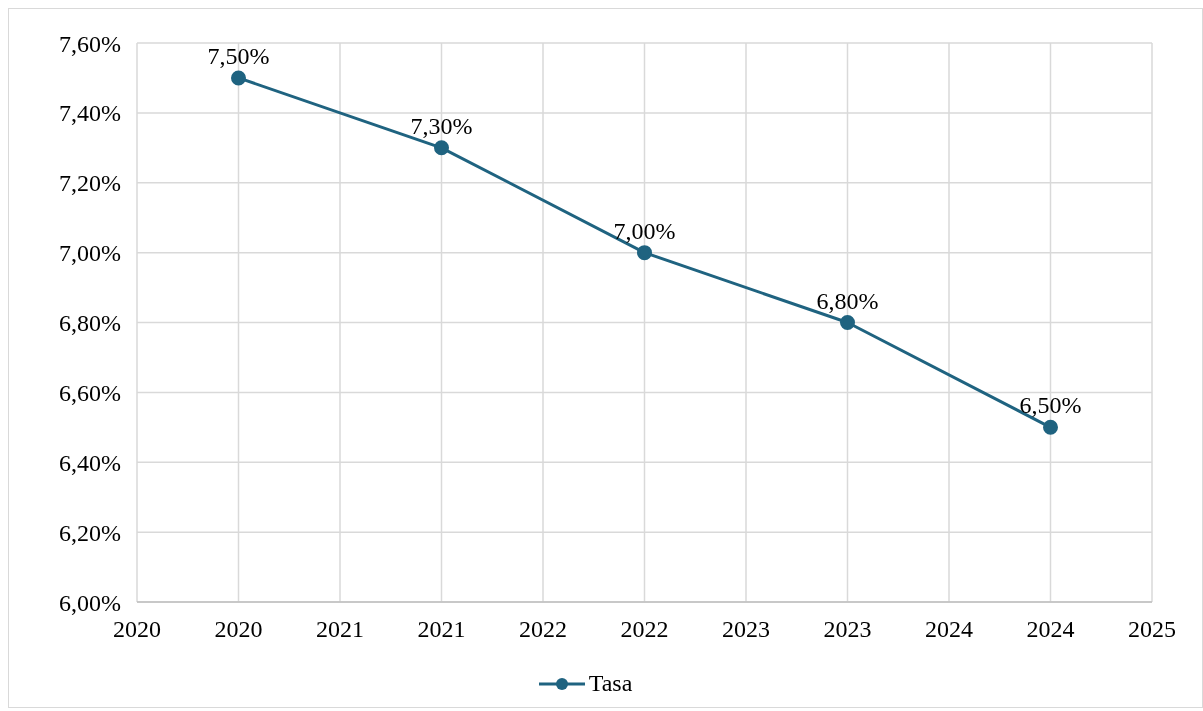  I want to click on data-label: 6,80%, so click(847, 300).